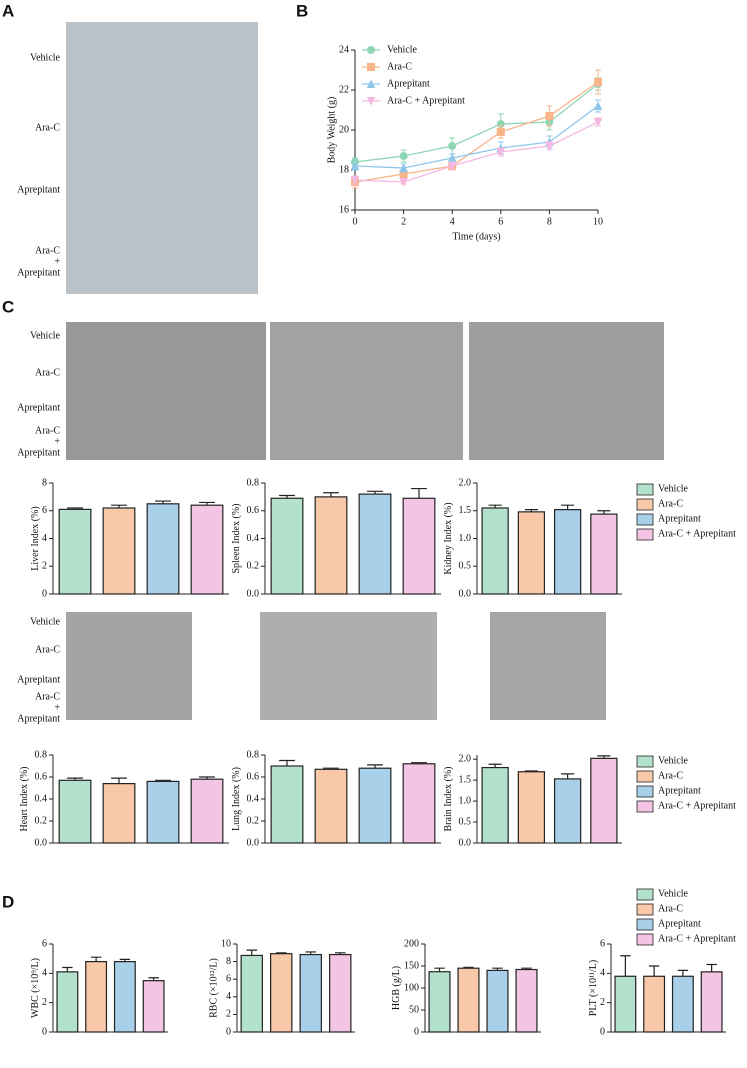 This screenshot has width=747, height=1068. Describe the element at coordinates (44, 593) in the screenshot. I see `y-tick-label: 0` at that location.